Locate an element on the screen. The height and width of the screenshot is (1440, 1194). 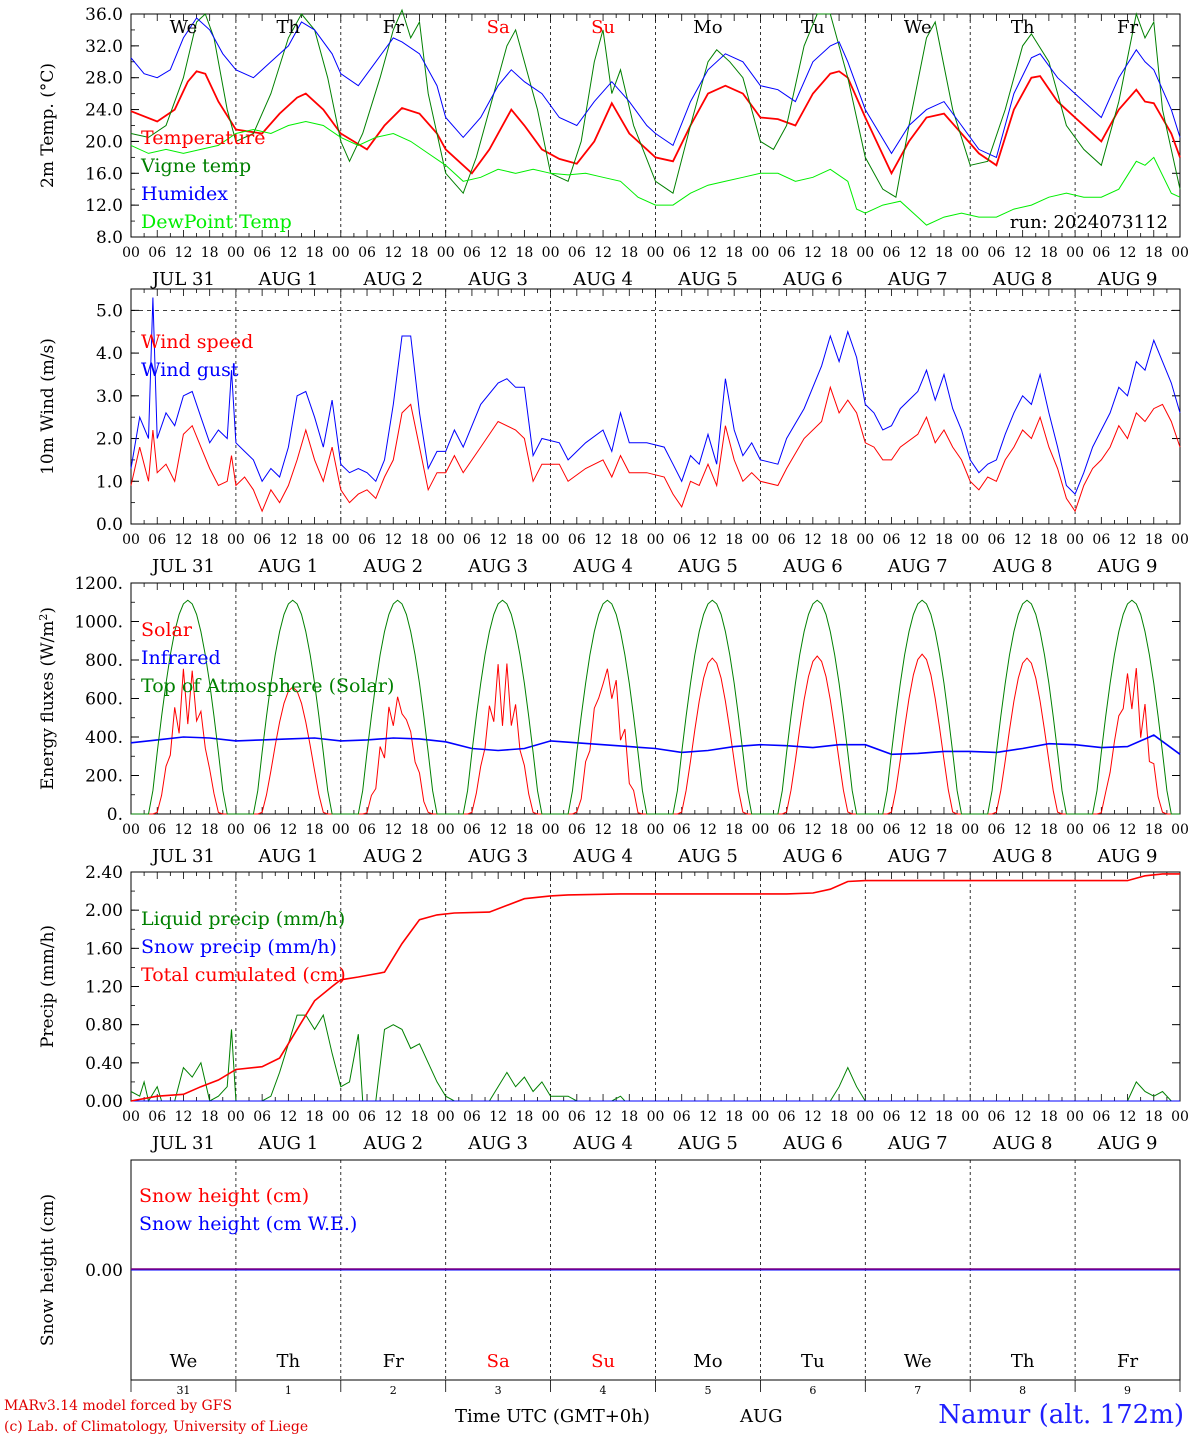
day-abbr-label: Th is located at coordinates (1023, 27).